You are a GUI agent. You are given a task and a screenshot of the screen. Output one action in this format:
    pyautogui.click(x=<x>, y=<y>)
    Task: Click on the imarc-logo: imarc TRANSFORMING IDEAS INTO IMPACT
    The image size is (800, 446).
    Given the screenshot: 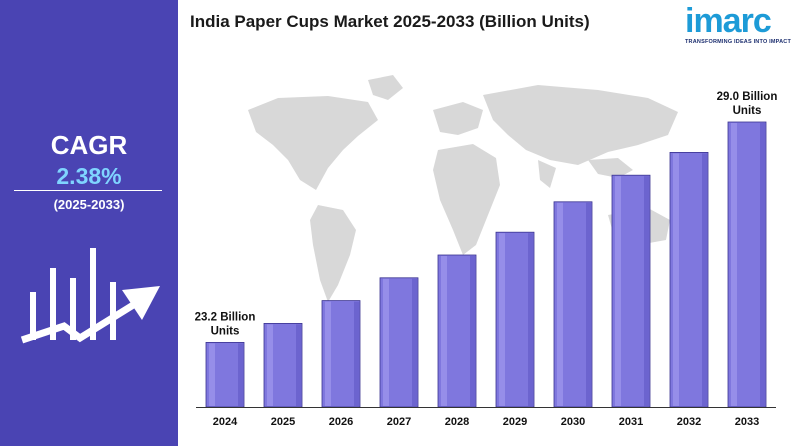 What is the action you would take?
    pyautogui.click(x=739, y=25)
    